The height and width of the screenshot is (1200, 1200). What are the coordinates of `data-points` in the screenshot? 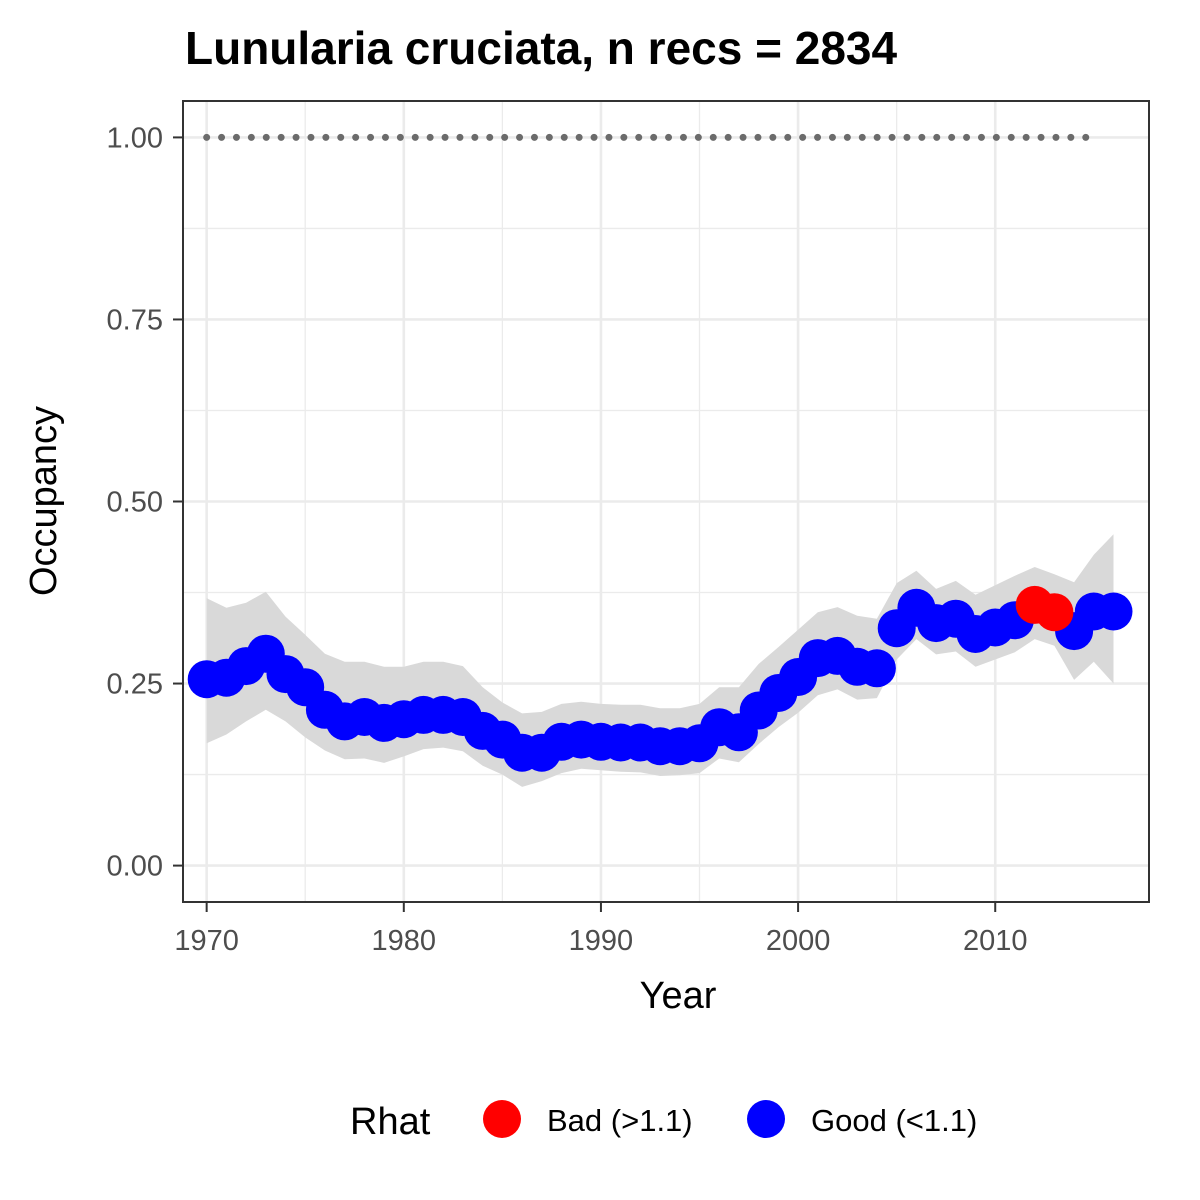 It's located at (660, 678).